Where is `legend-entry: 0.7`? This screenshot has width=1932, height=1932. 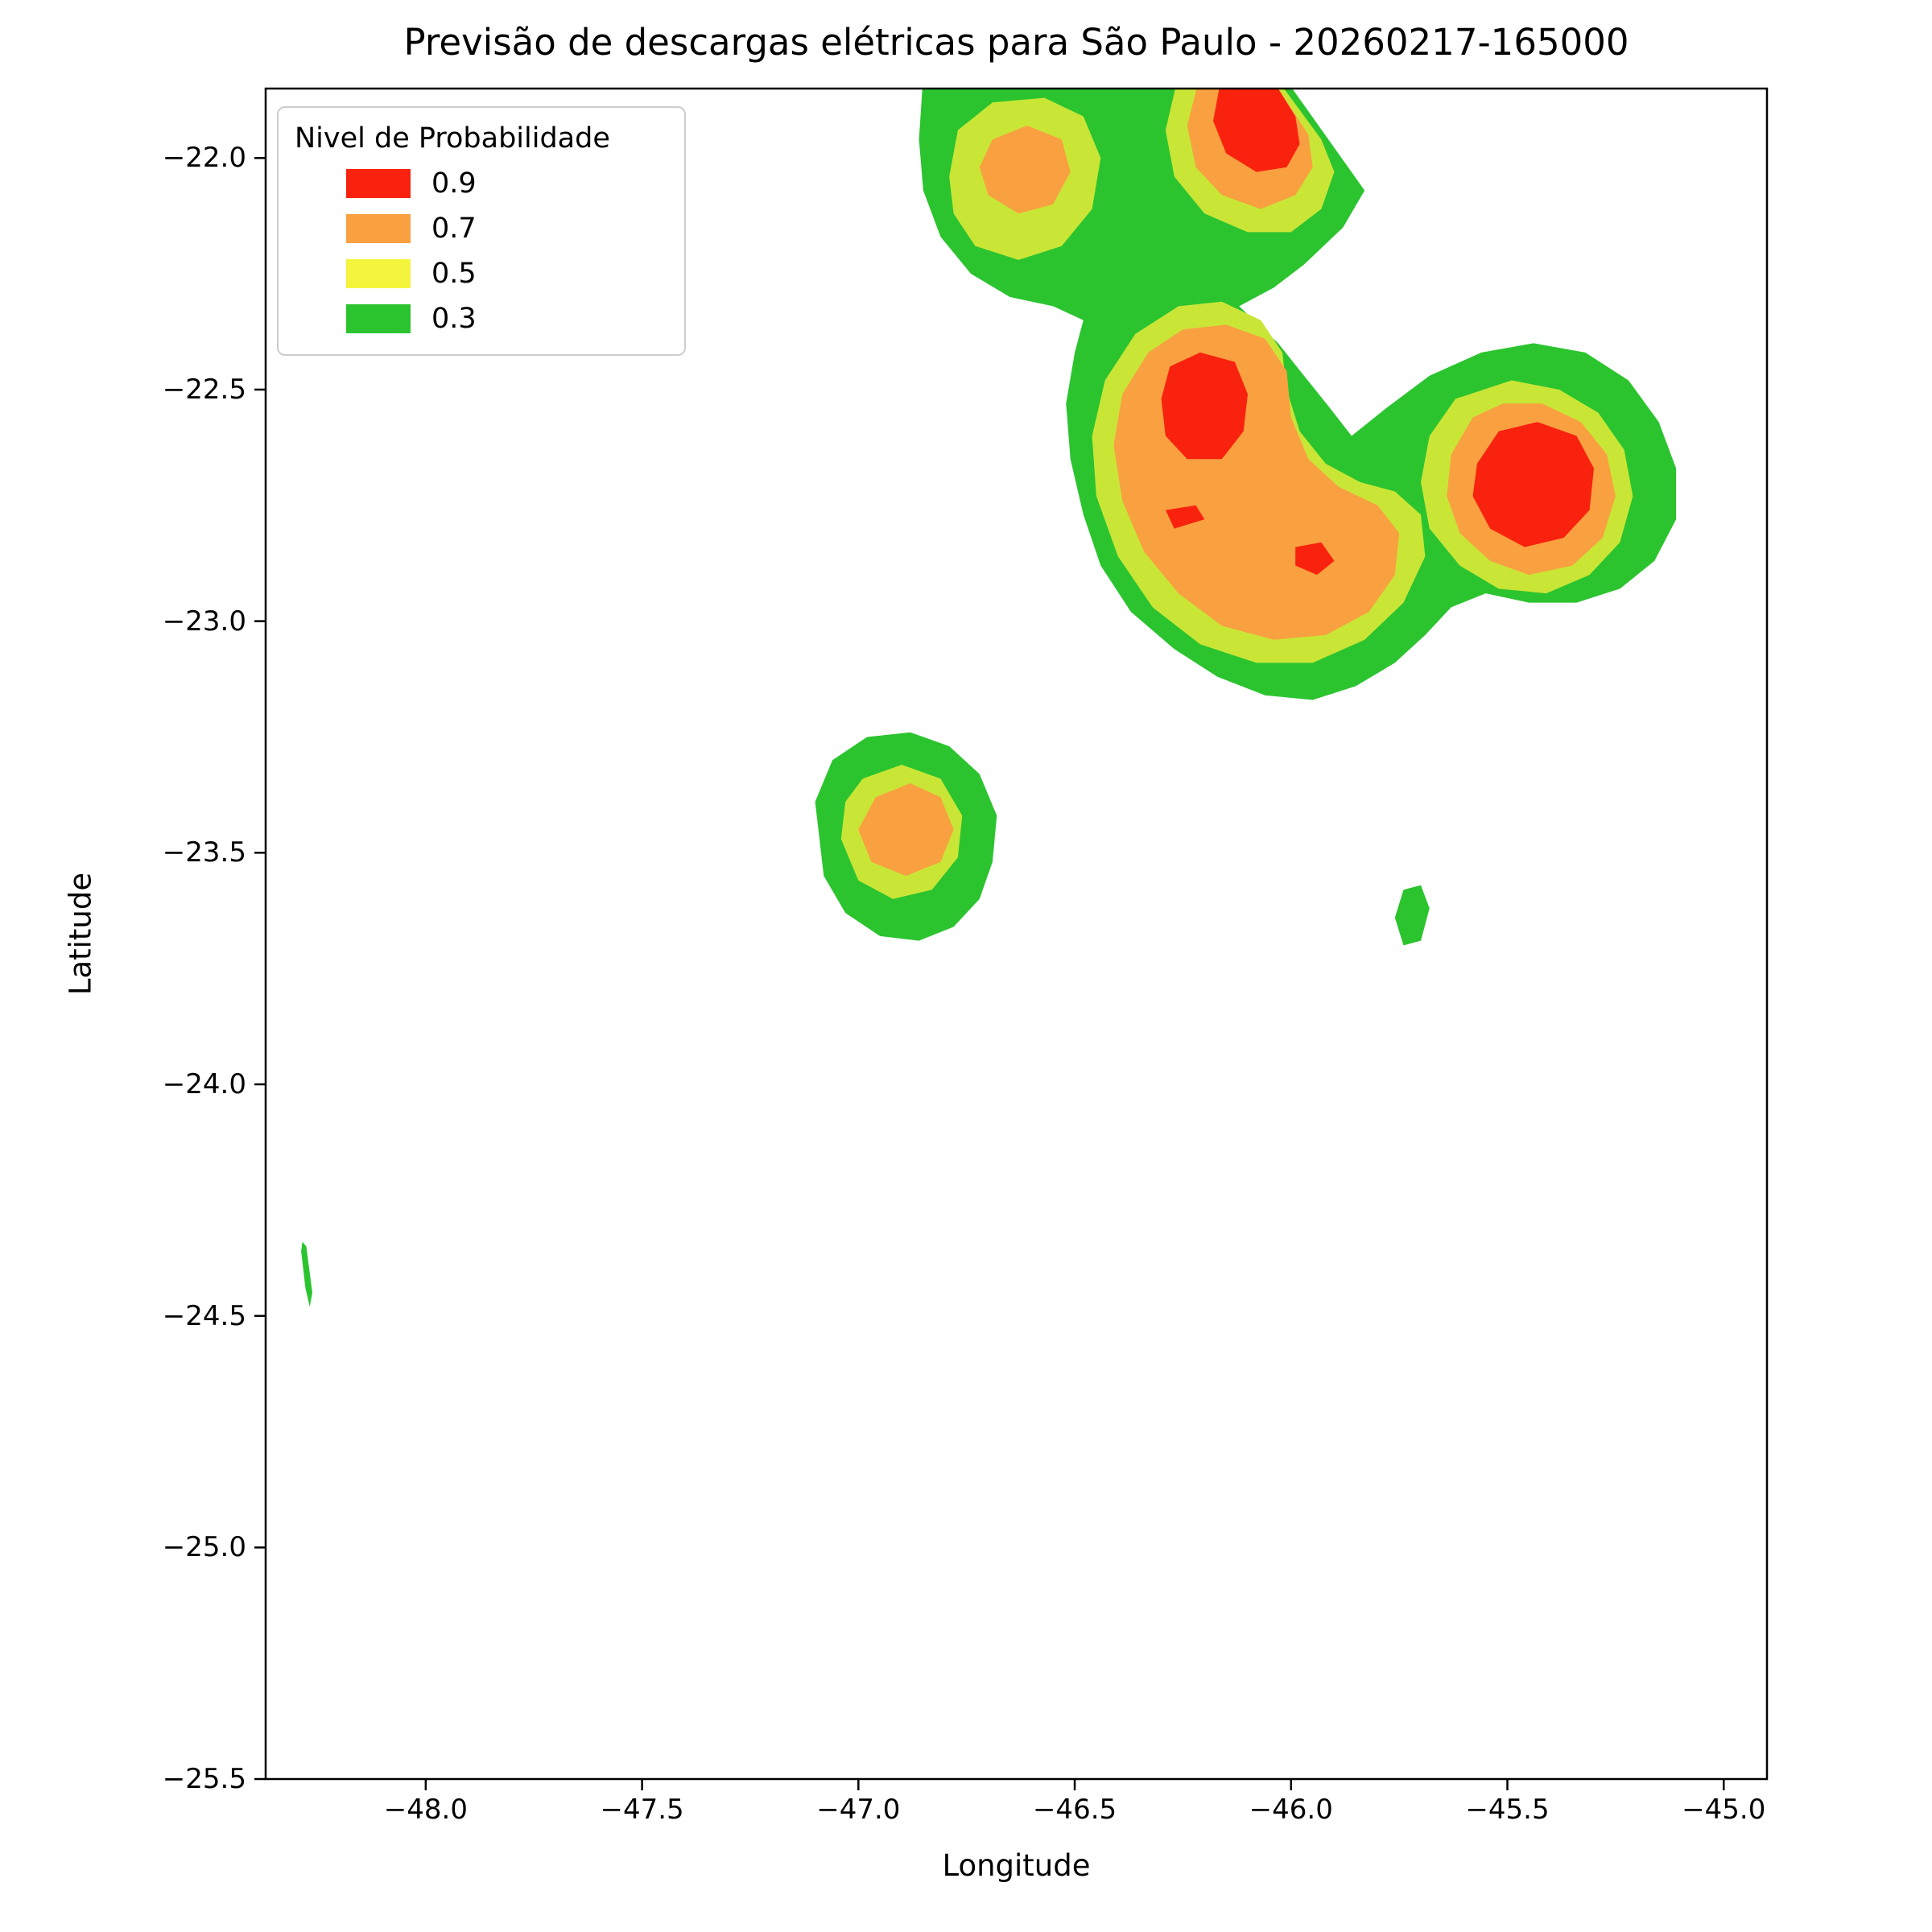
legend-entry: 0.7 is located at coordinates (482, 228).